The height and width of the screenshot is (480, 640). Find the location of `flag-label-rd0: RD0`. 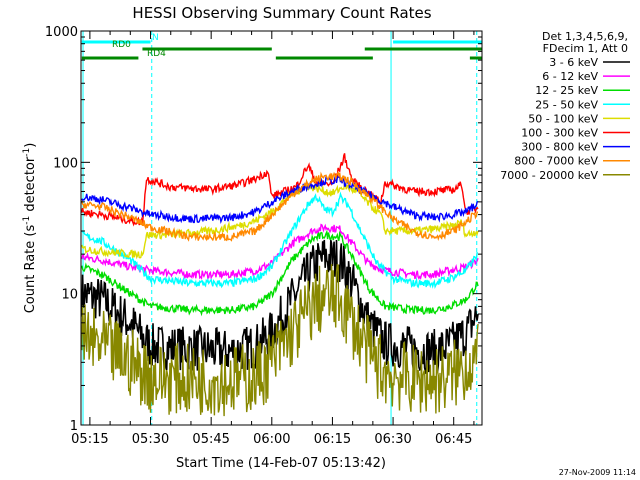

flag-label-rd0: RD0 is located at coordinates (121, 45).